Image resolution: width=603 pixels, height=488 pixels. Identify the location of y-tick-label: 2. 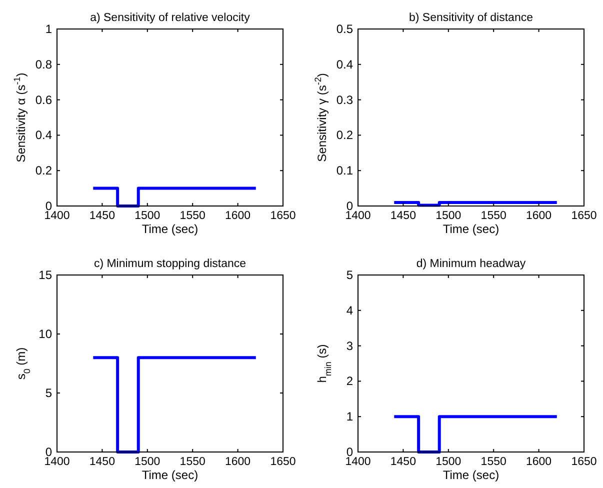
(350, 381).